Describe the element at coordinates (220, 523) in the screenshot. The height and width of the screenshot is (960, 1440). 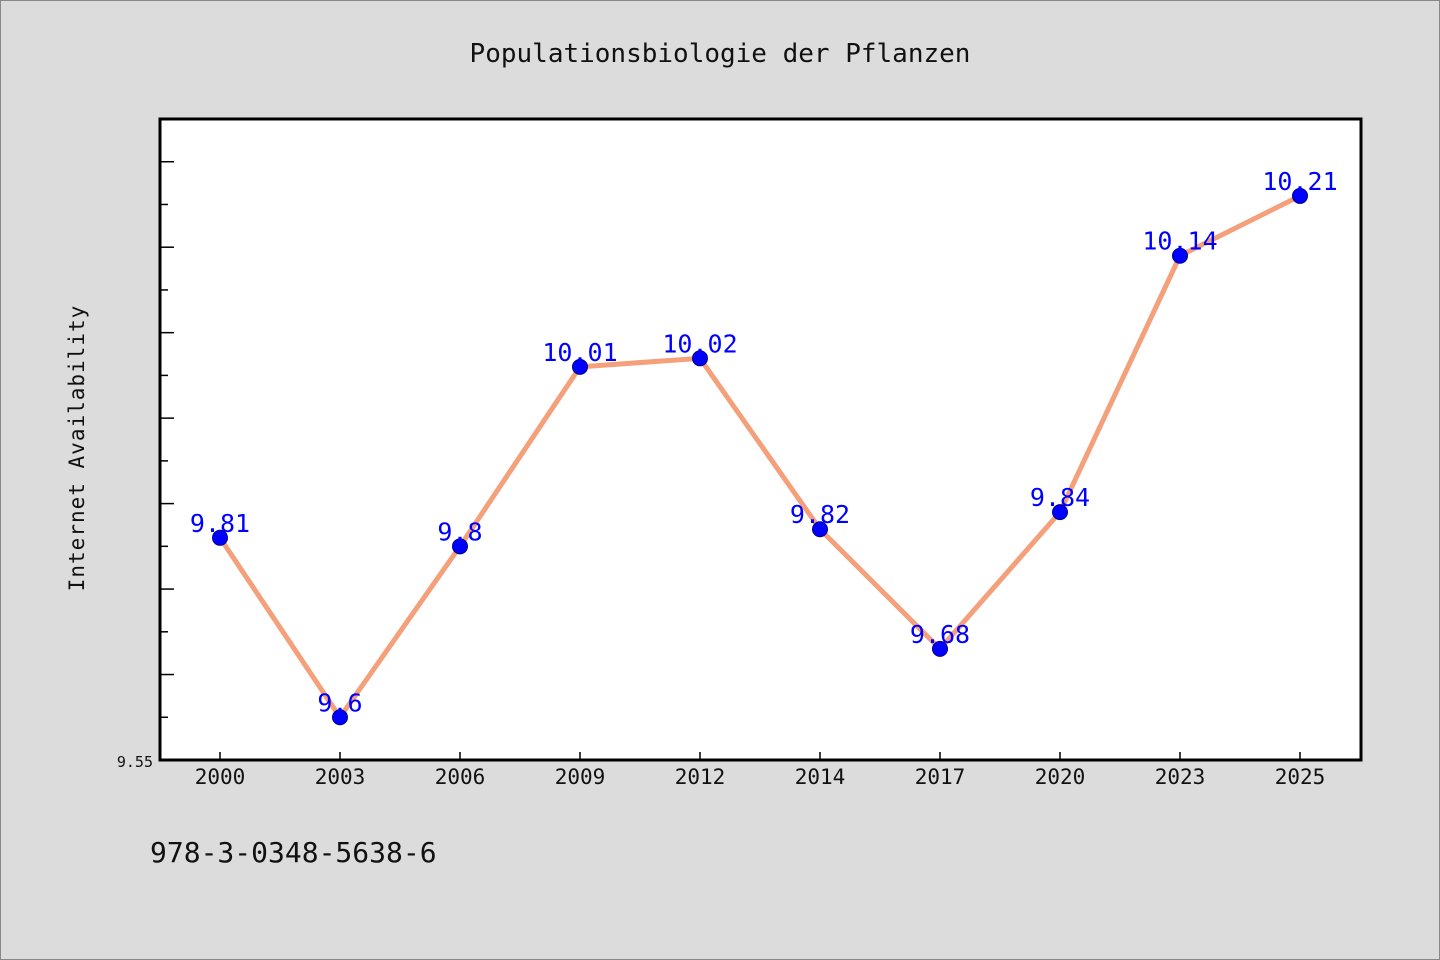
I see `data-label: 9.81` at that location.